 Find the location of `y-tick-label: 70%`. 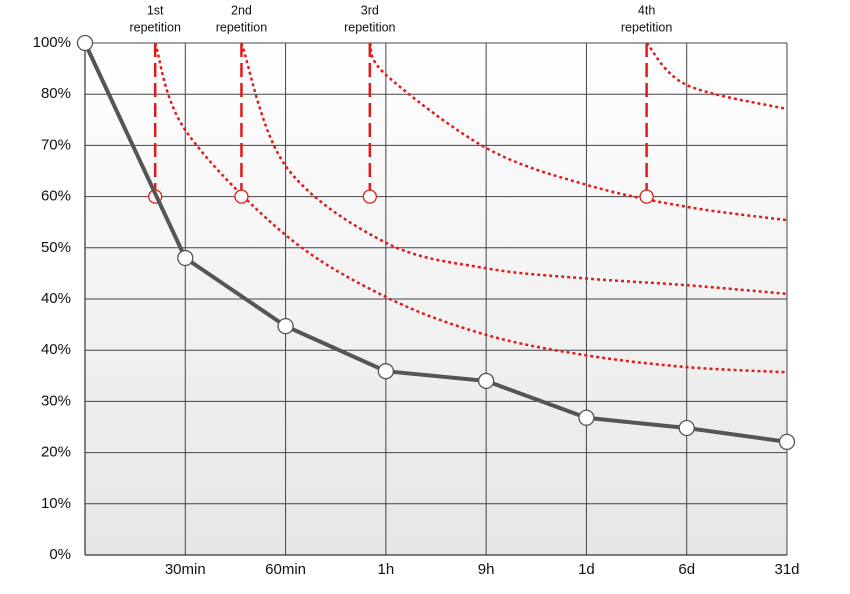

y-tick-label: 70% is located at coordinates (56, 144).